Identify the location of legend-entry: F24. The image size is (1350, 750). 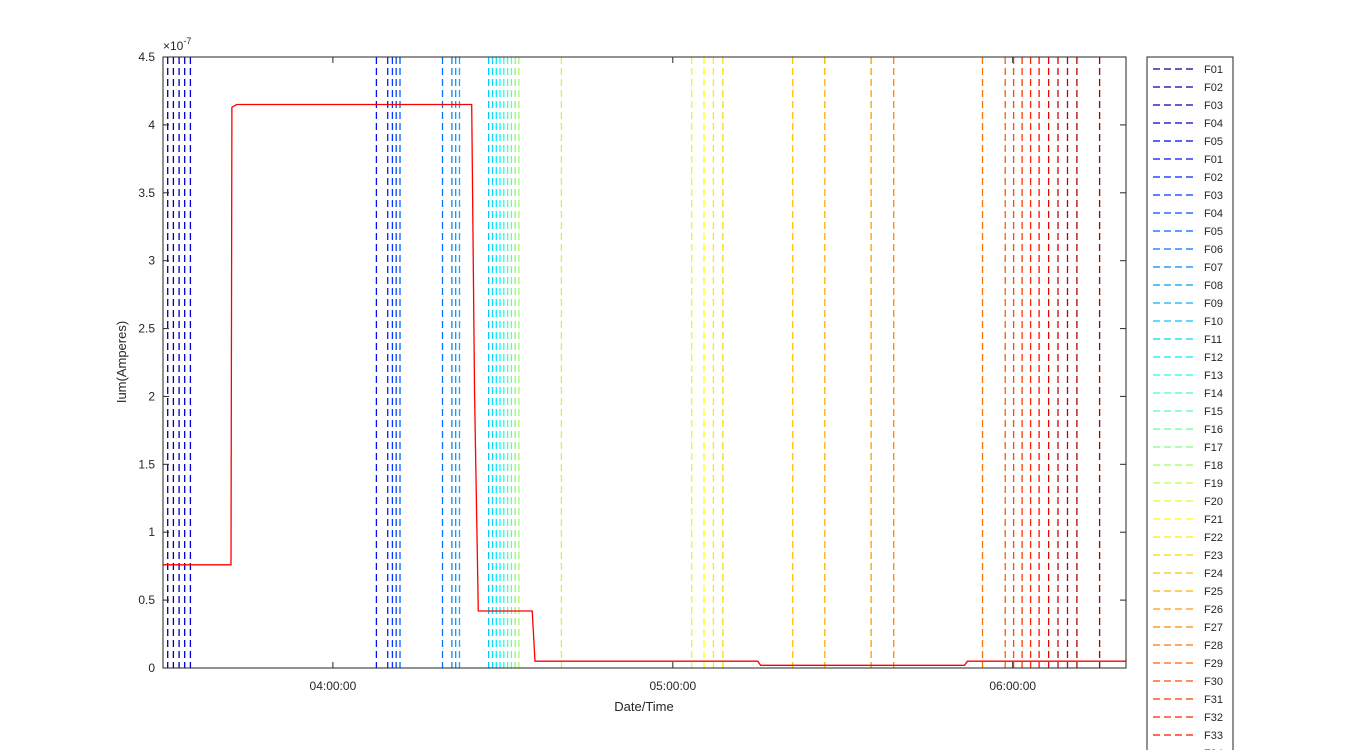
(1188, 574).